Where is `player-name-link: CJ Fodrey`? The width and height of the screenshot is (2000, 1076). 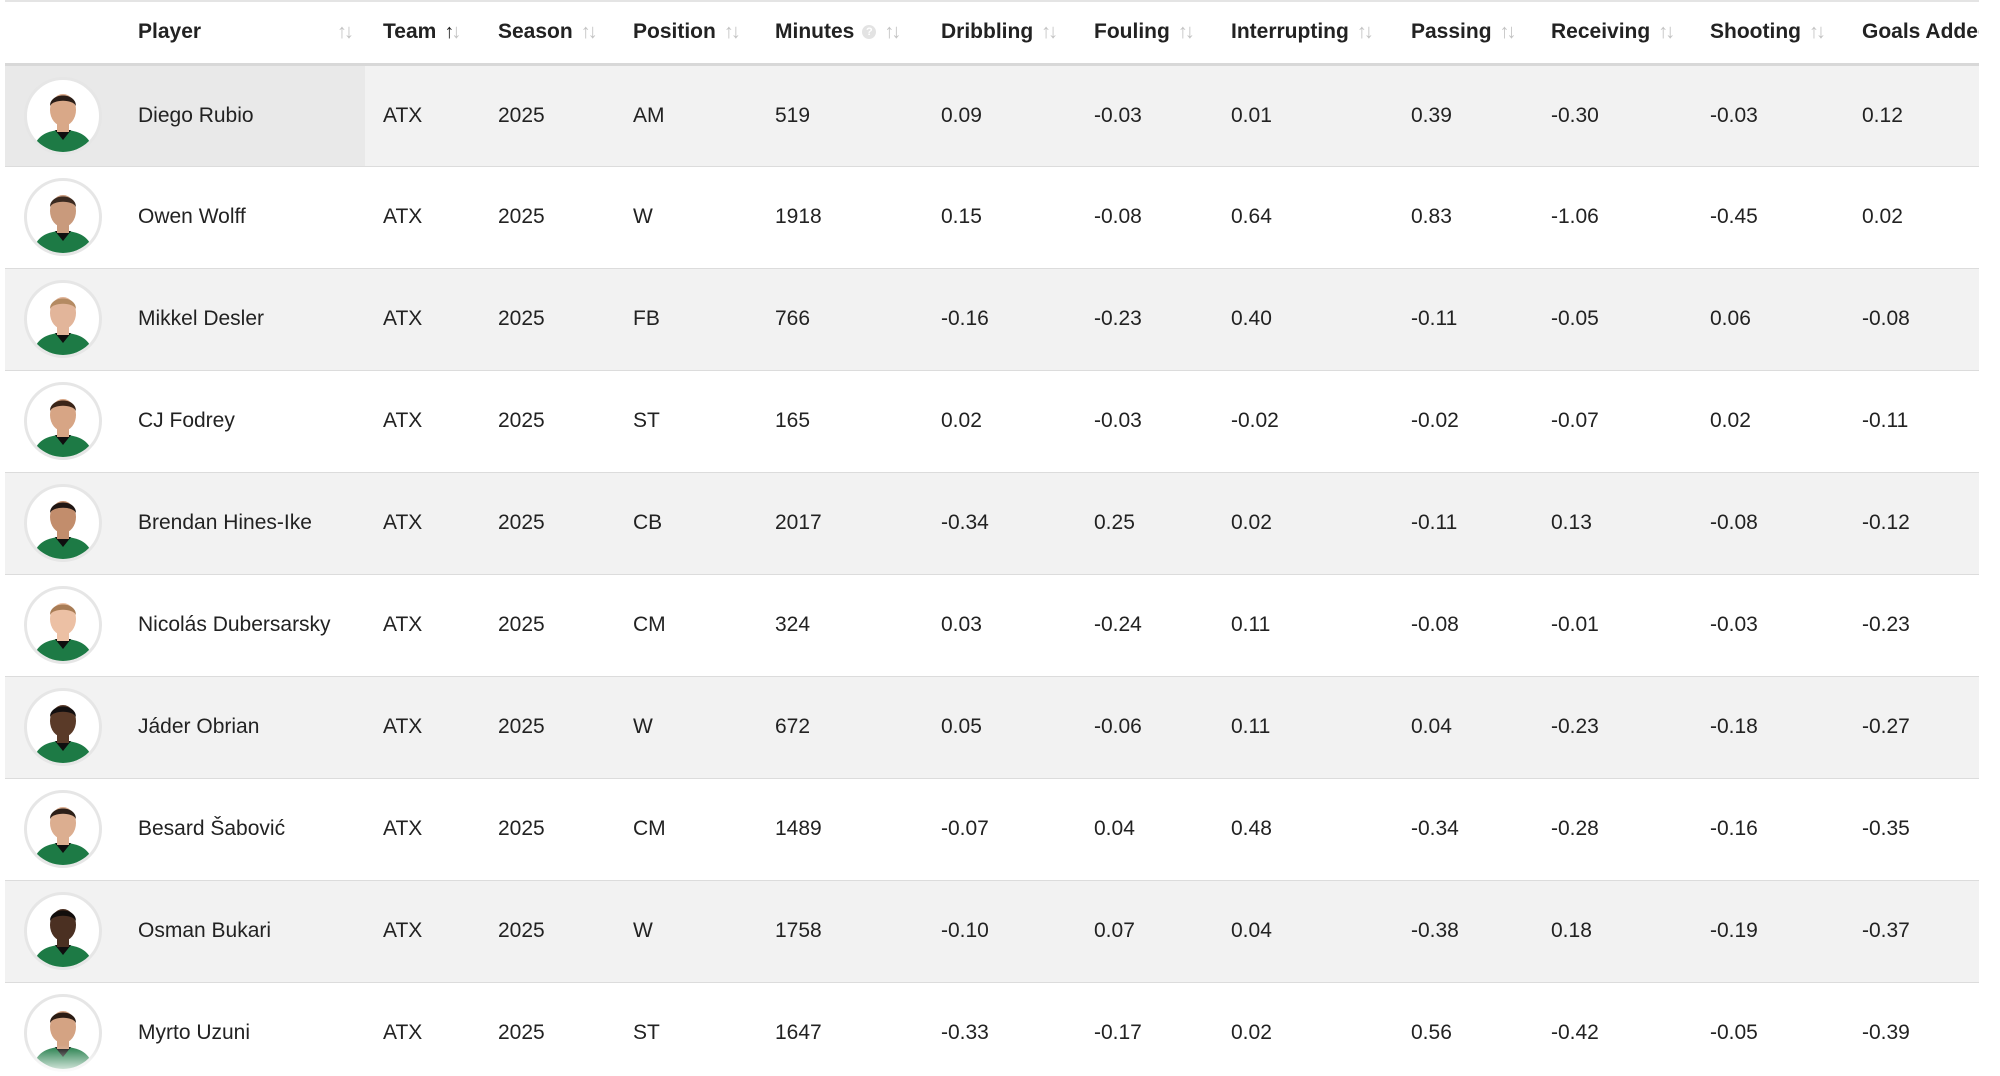 player-name-link: CJ Fodrey is located at coordinates (186, 420).